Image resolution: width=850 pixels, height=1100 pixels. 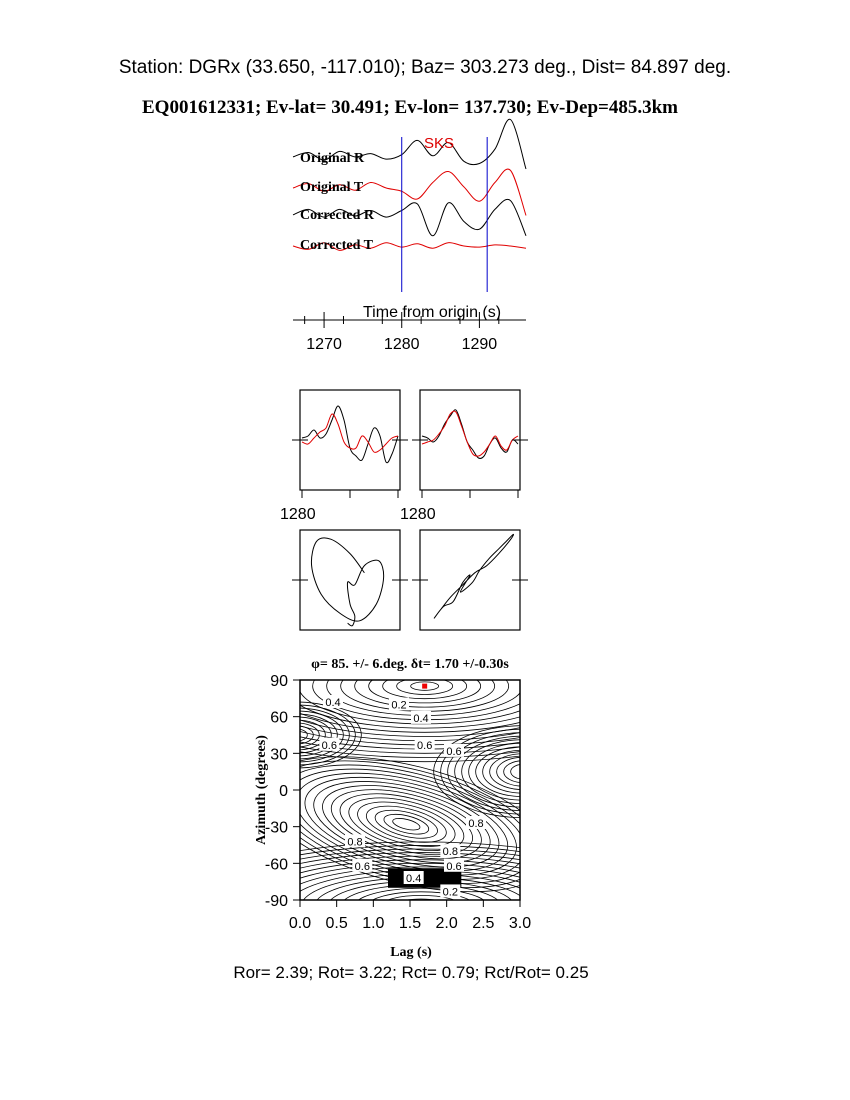 What do you see at coordinates (373, 923) in the screenshot?
I see `lag-tick-label: 1.0` at bounding box center [373, 923].